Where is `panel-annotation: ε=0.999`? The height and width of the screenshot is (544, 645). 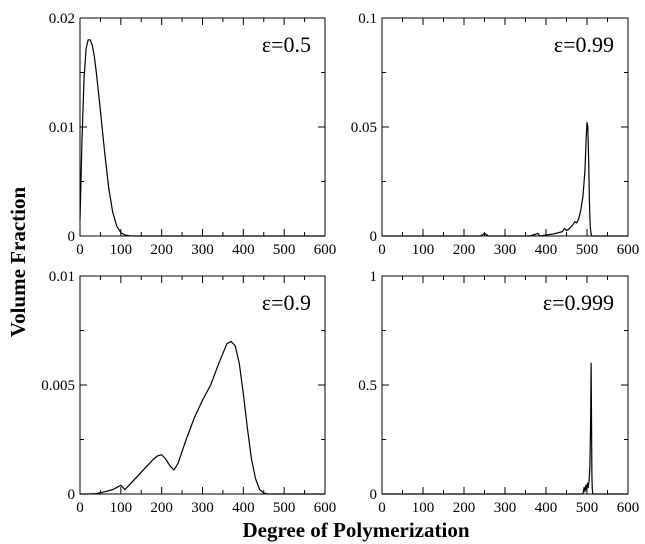 panel-annotation: ε=0.999 is located at coordinates (578, 302).